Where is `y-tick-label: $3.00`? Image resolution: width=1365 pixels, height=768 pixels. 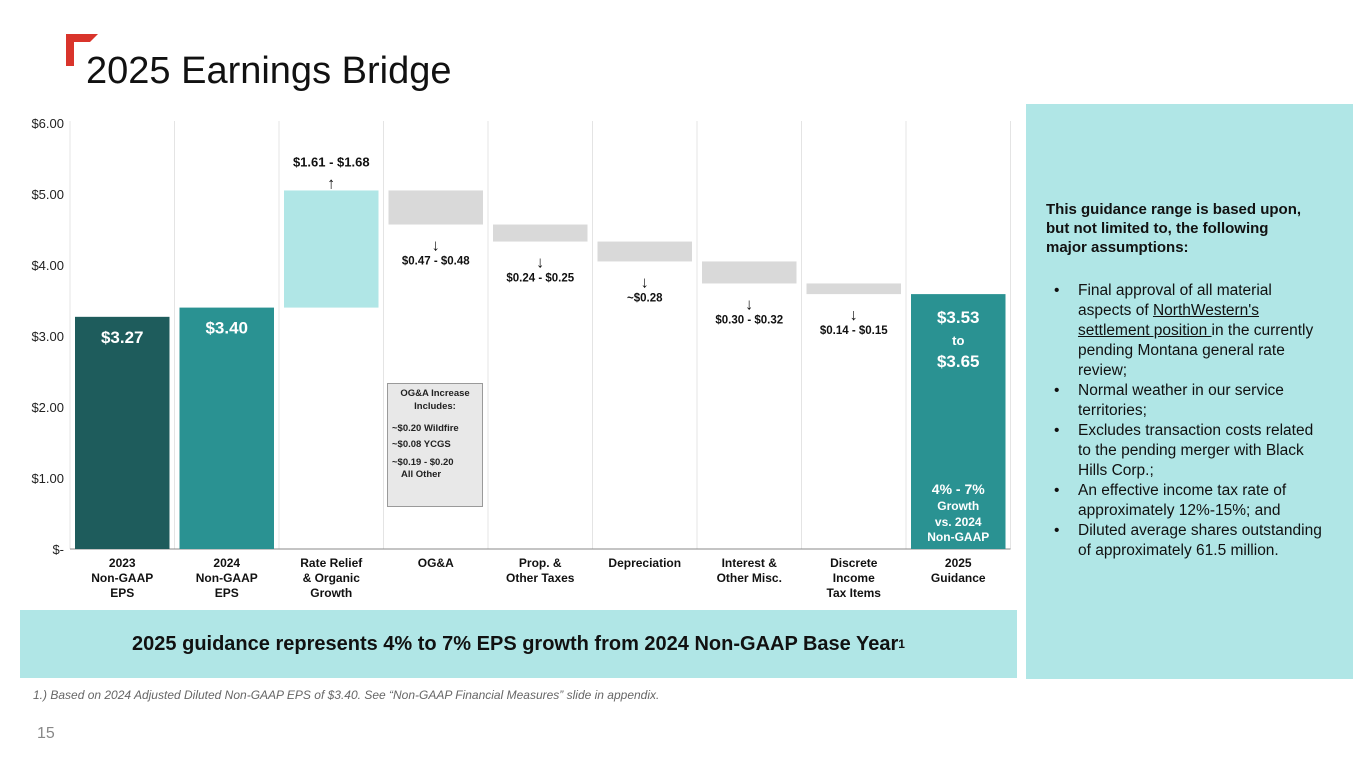 y-tick-label: $3.00 is located at coordinates (47, 336).